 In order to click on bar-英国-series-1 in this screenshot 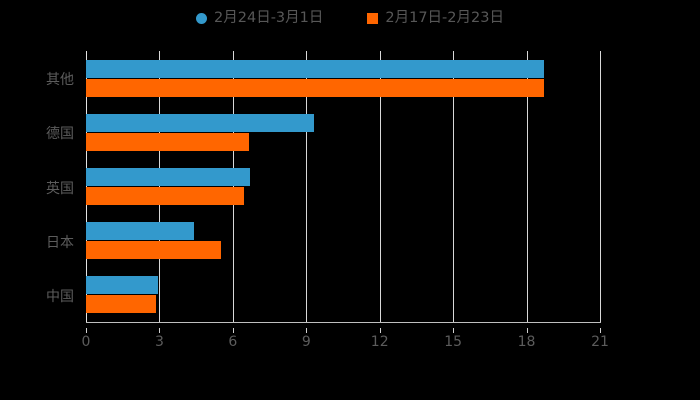, I will do `click(165, 196)`.